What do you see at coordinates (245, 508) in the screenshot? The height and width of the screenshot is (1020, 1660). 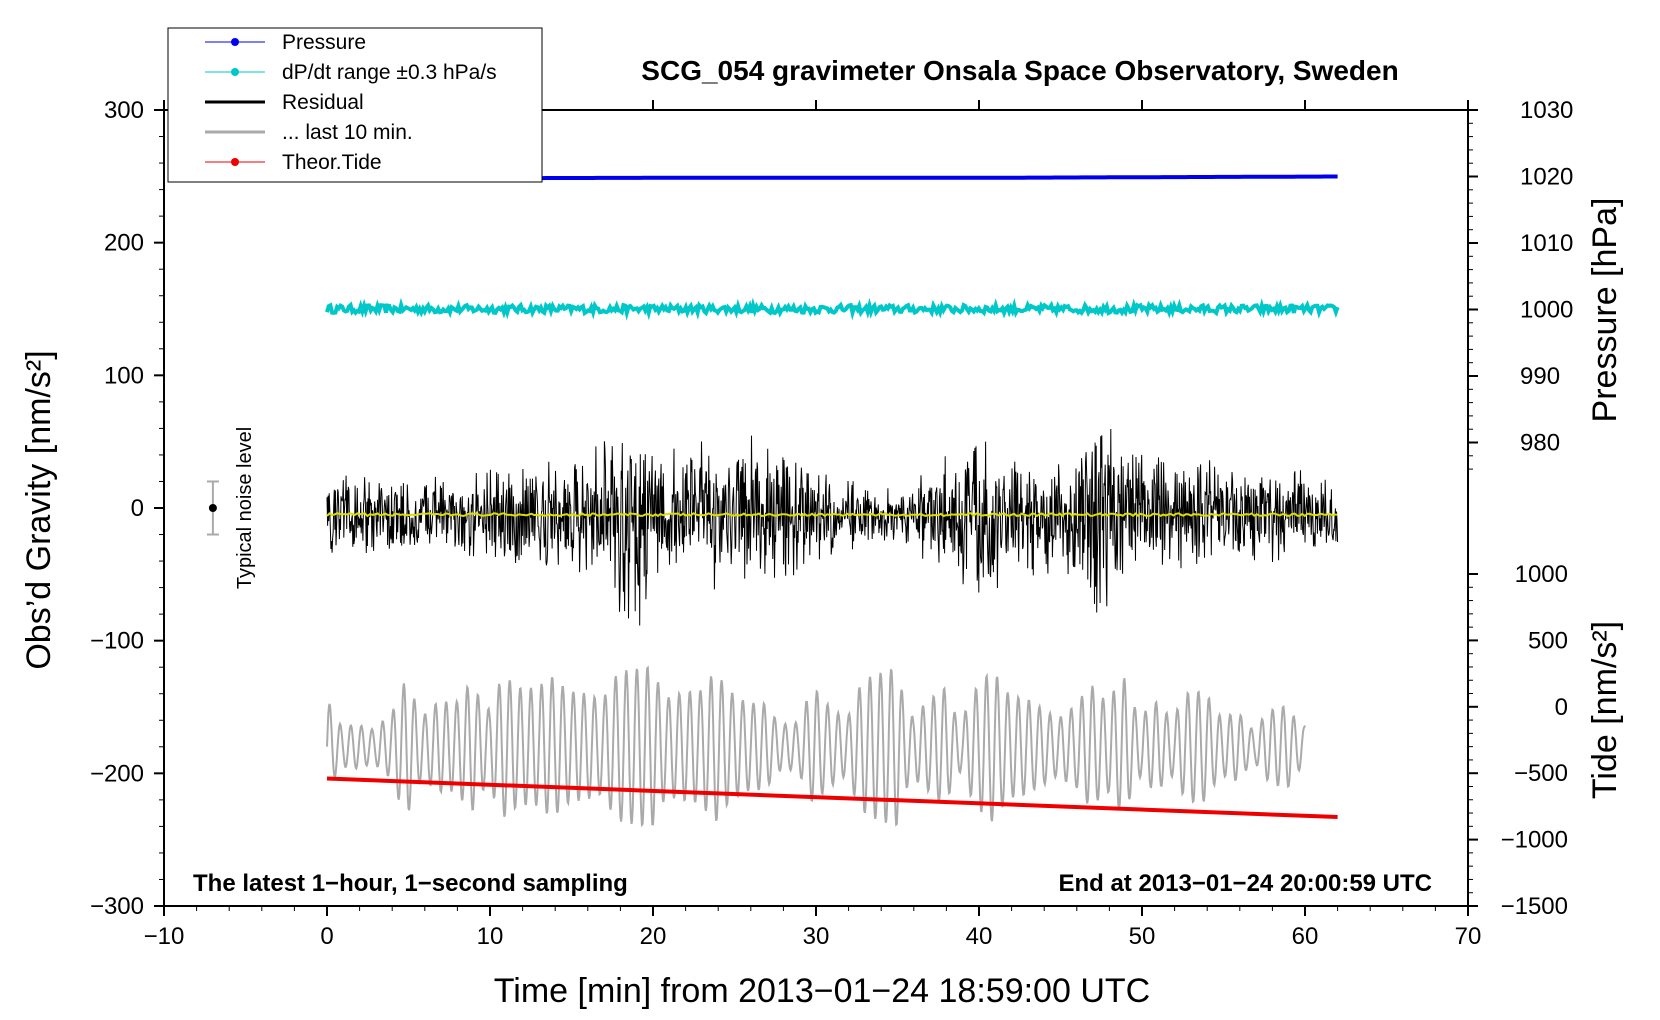 I see `noise-label: Typical noise level` at bounding box center [245, 508].